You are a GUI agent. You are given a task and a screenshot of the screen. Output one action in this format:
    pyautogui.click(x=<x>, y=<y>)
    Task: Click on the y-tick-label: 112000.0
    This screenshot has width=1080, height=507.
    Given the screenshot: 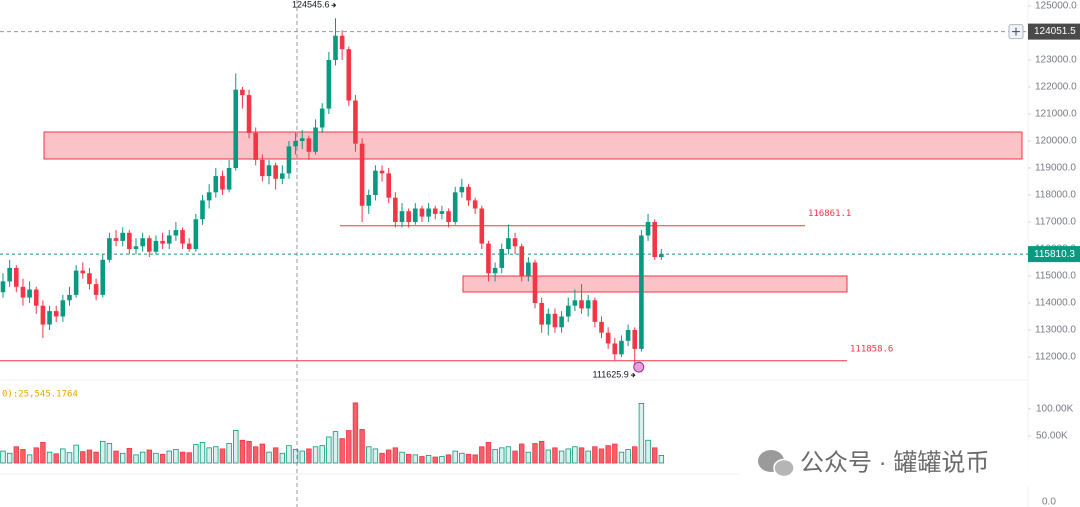 What is the action you would take?
    pyautogui.click(x=1055, y=357)
    